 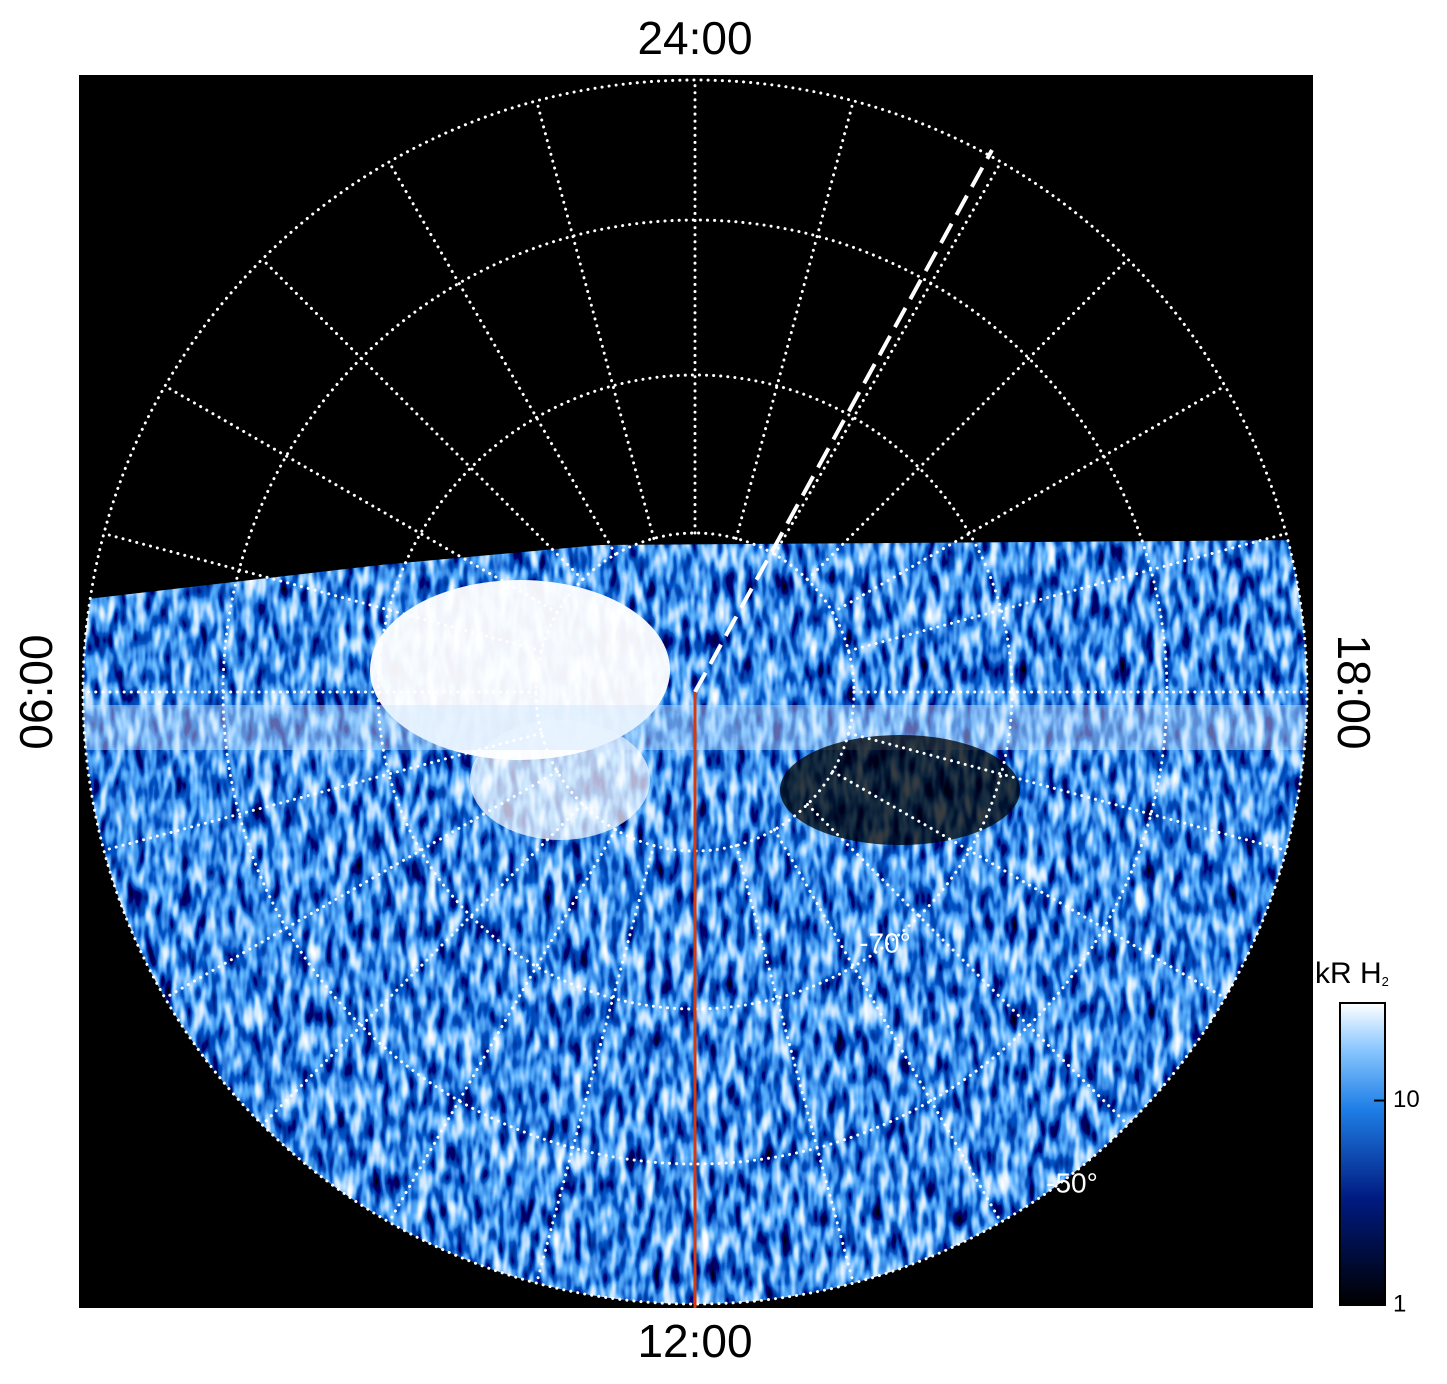 I want to click on colorbar-title: kR H2, so click(x=1352, y=973).